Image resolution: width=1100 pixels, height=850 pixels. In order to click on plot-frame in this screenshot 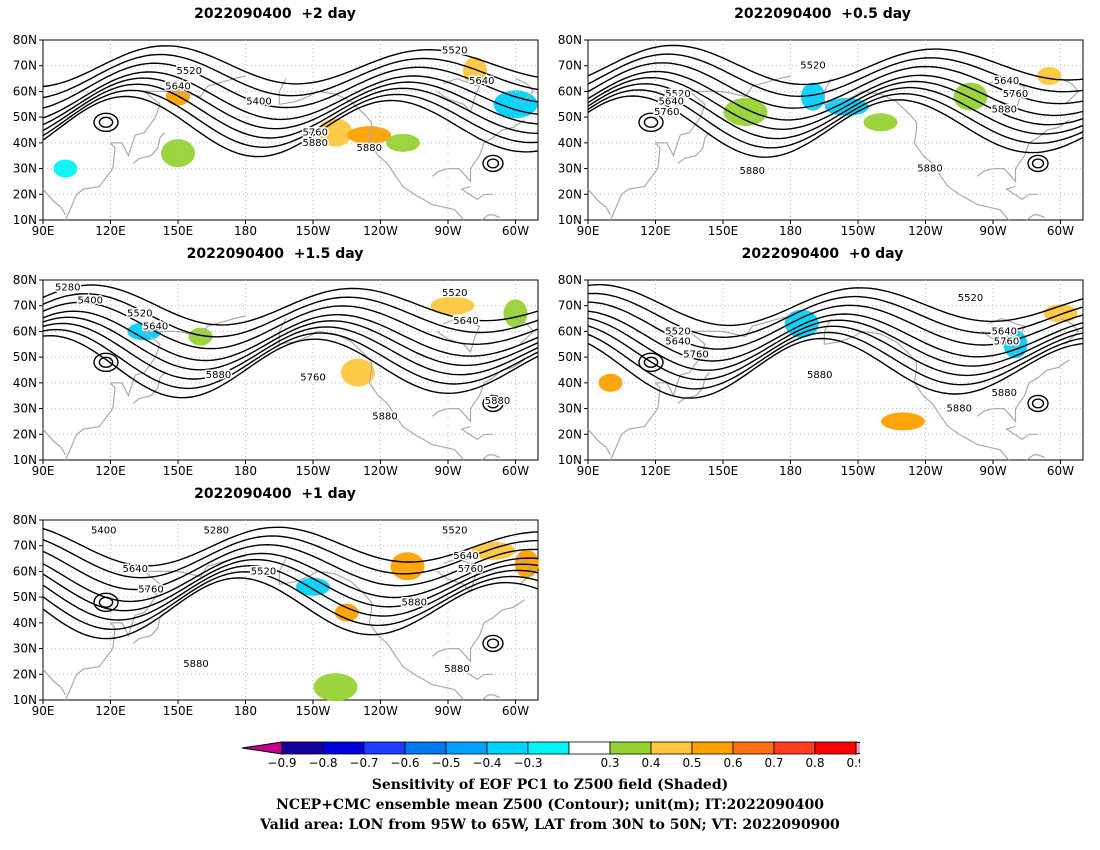, I will do `click(835, 130)`.